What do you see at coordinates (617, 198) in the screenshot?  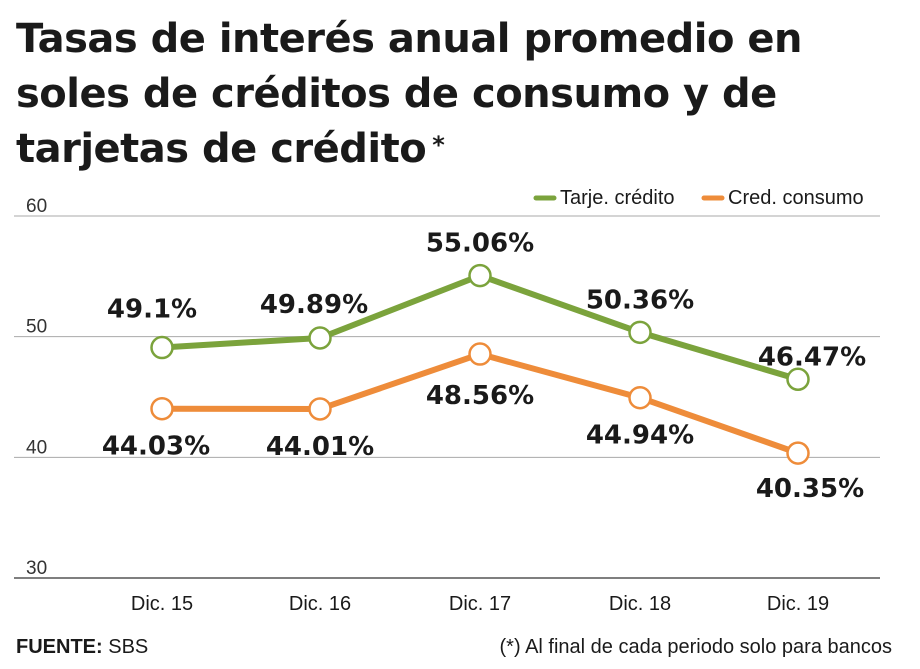 I see `legend-label: Tarje. crédito` at bounding box center [617, 198].